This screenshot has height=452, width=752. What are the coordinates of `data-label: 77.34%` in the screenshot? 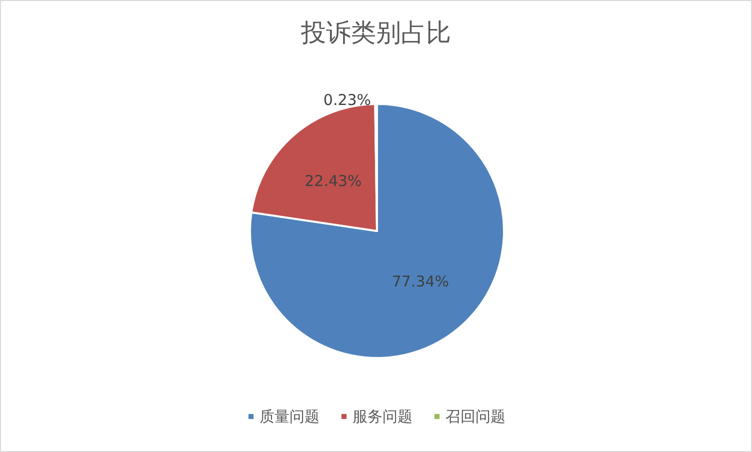 It's located at (421, 281).